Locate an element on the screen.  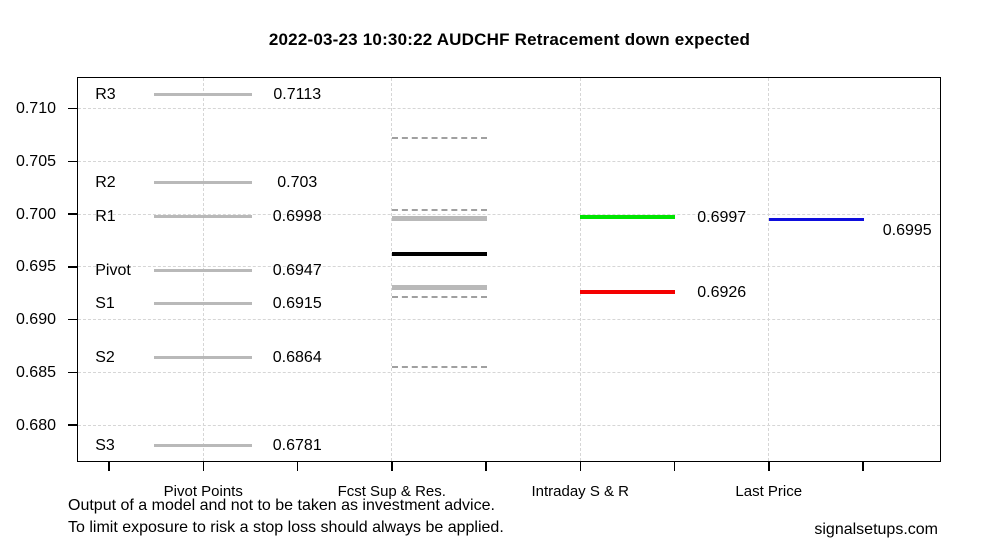
y-axis-label: 0.685 is located at coordinates (35, 372).